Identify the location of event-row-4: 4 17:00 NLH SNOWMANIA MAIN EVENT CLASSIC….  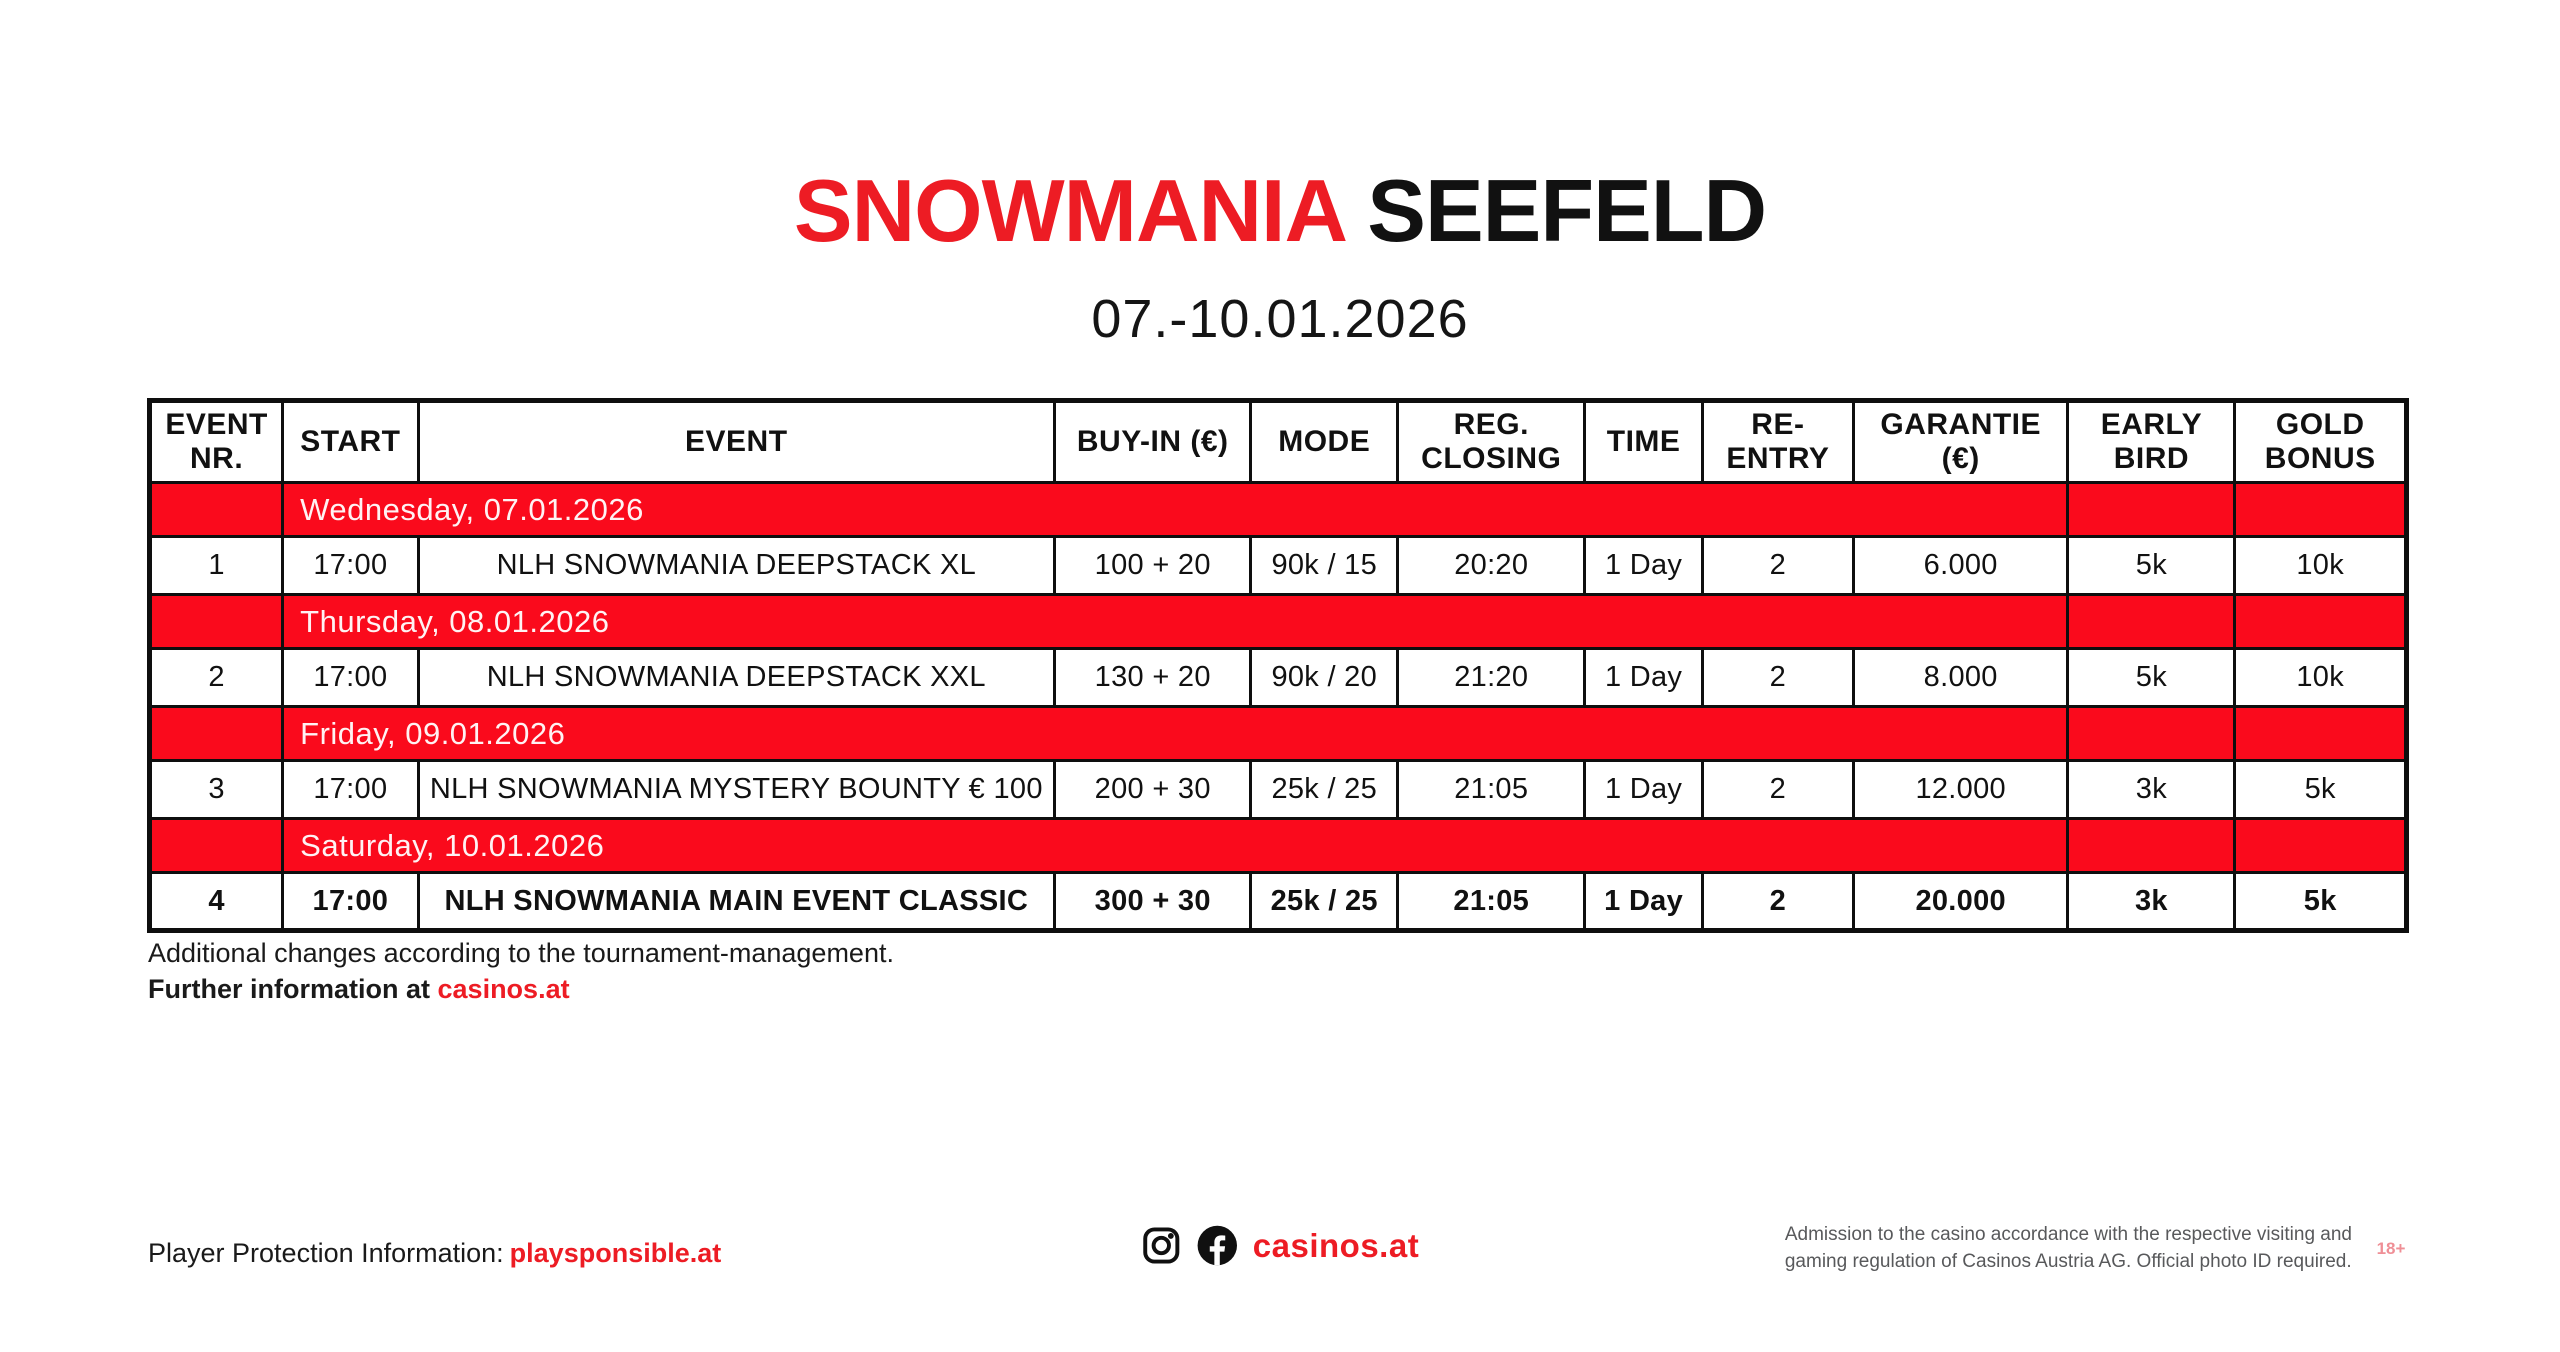
(1277, 901).